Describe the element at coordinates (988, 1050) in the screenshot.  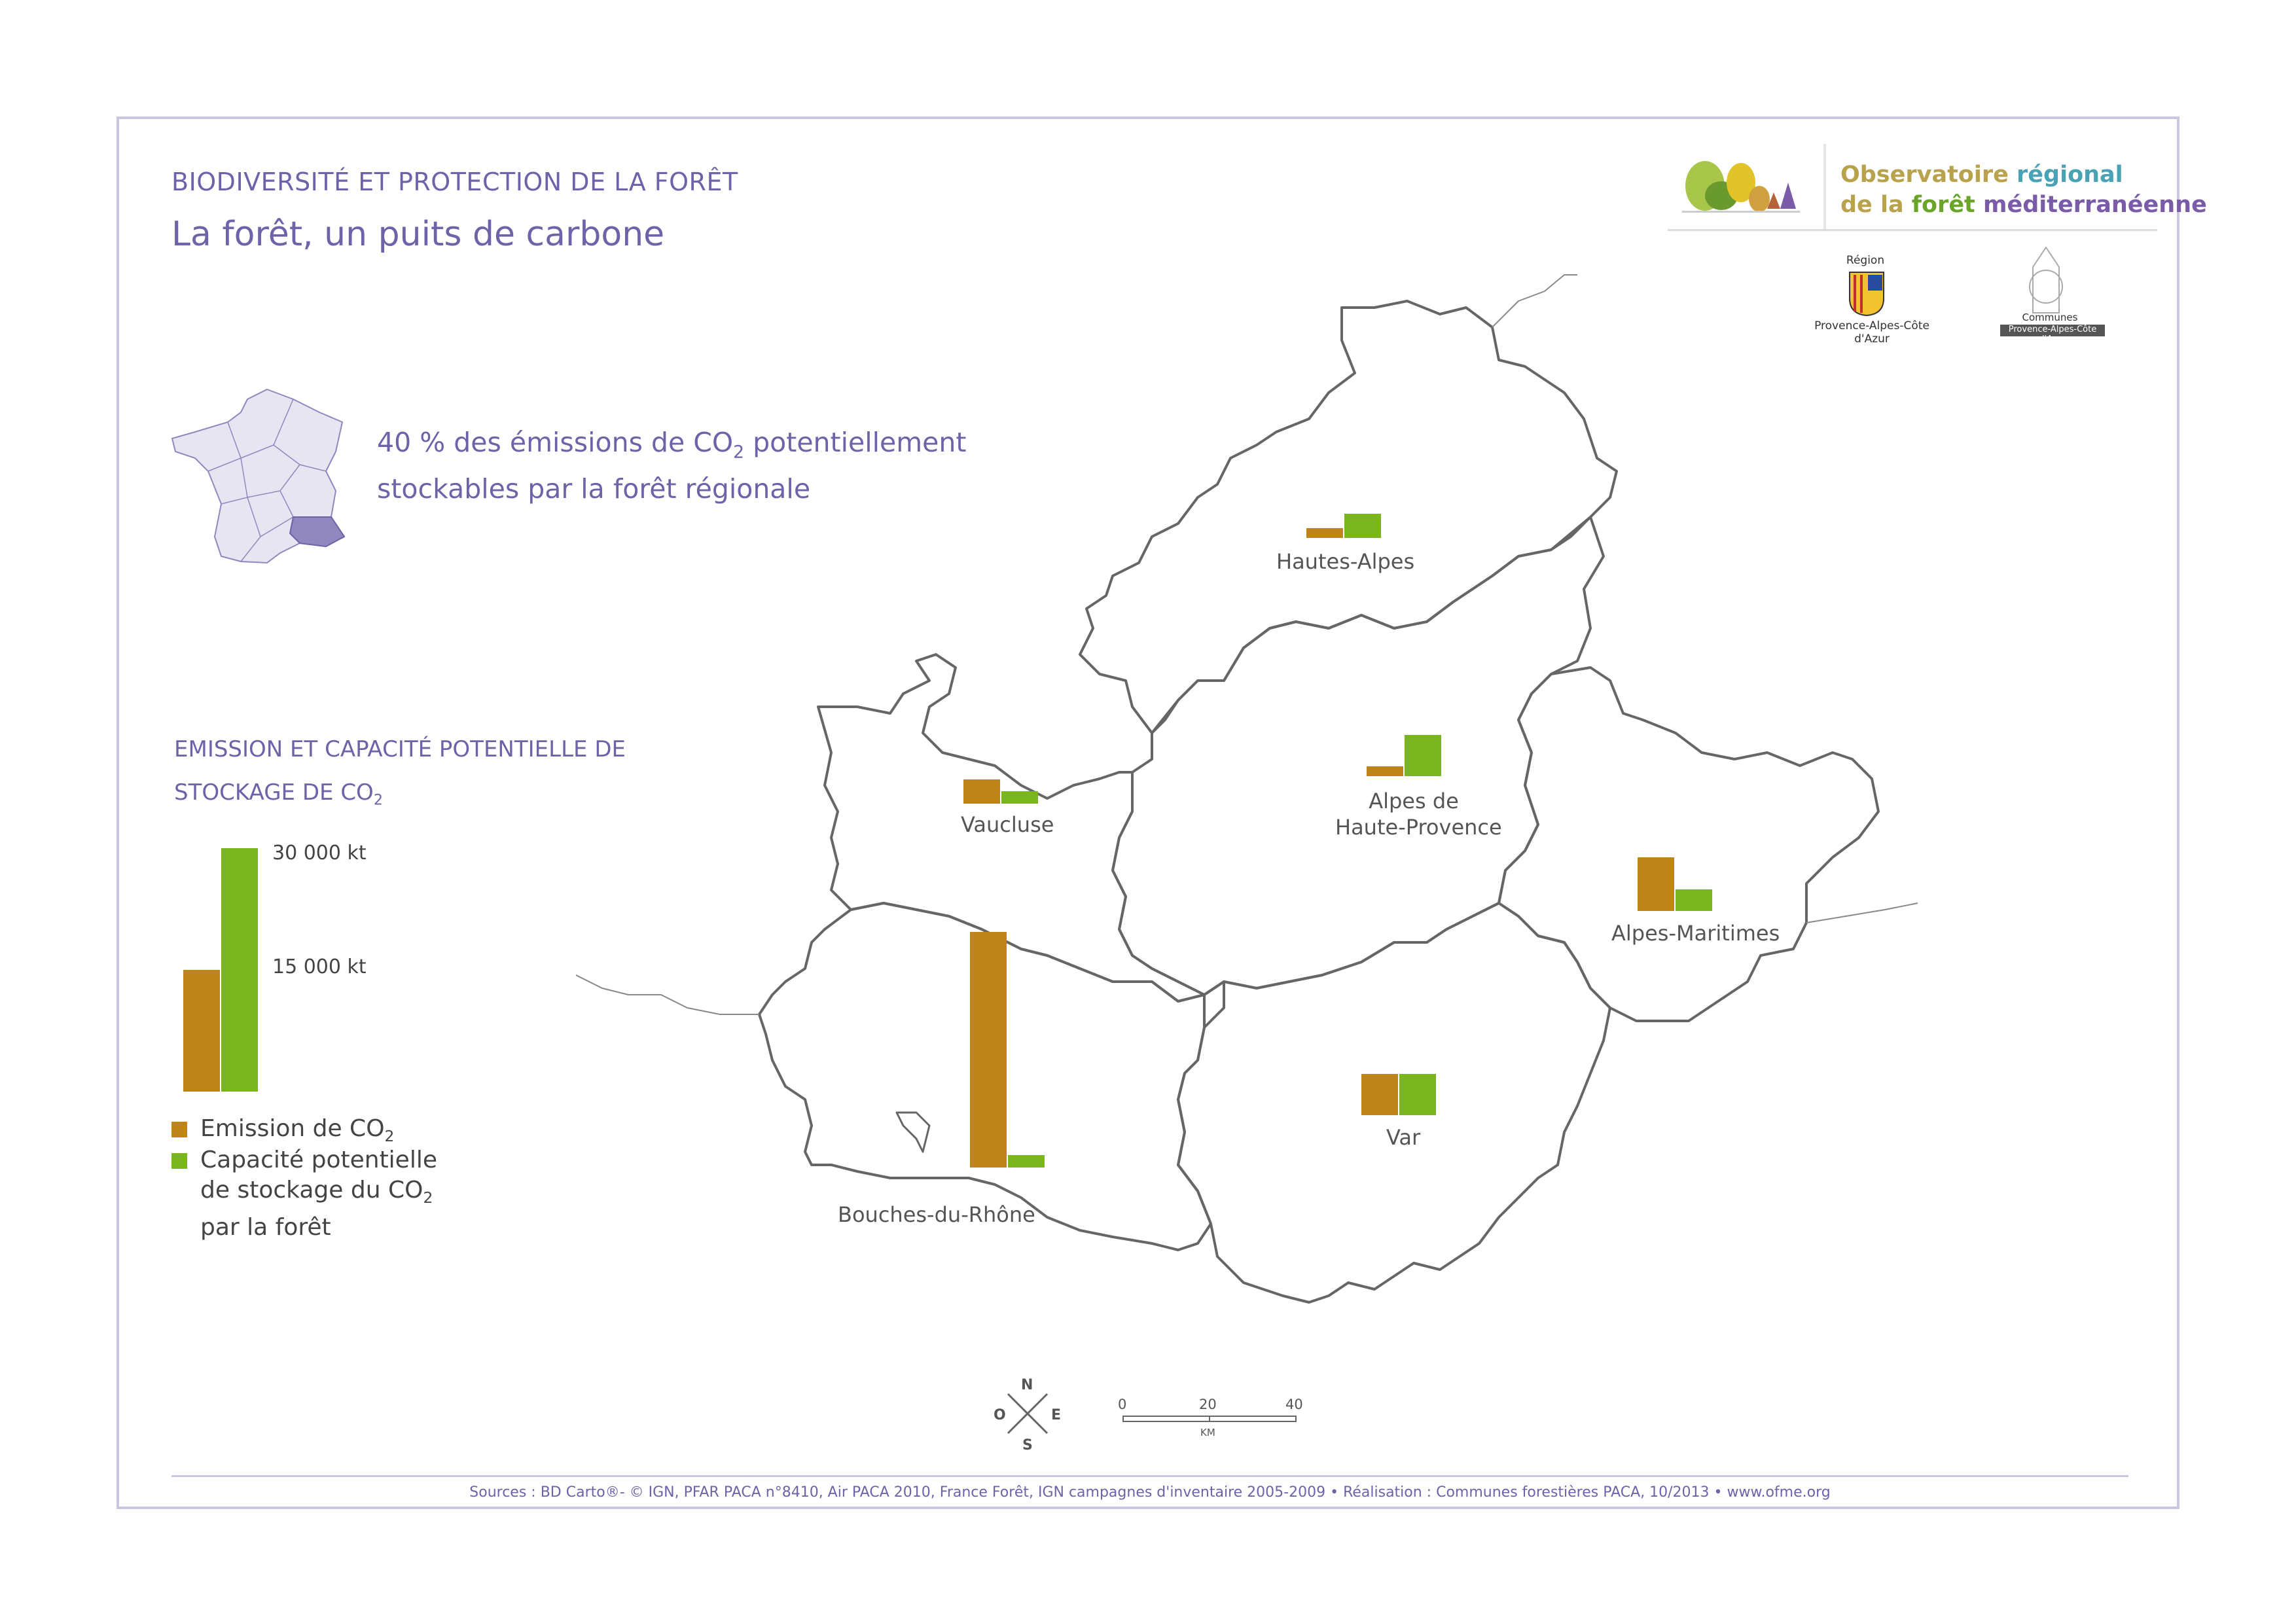
I see `bar-emission-bouches-du-rhone` at that location.